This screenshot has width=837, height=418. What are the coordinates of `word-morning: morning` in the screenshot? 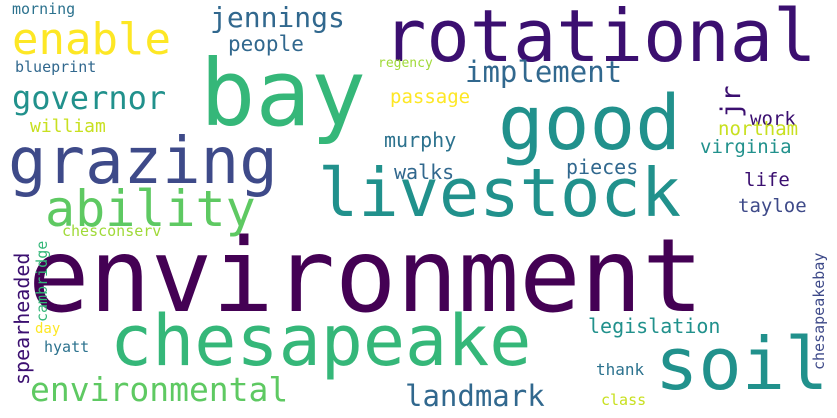 It's located at (44, 9).